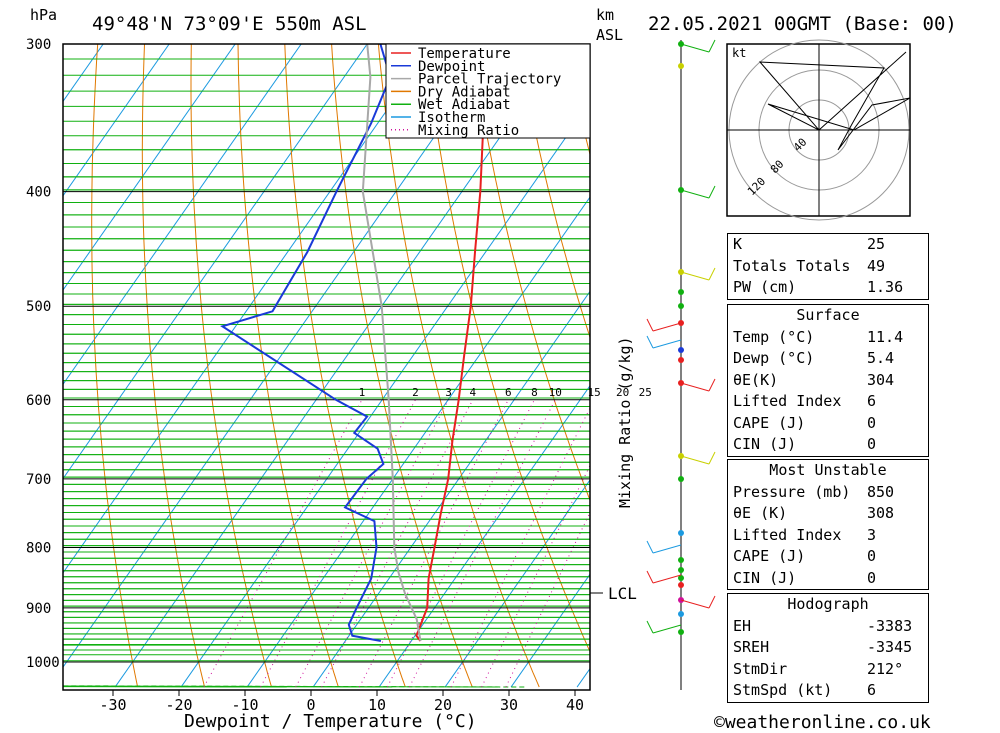 This screenshot has width=1000, height=733. Describe the element at coordinates (509, 705) in the screenshot. I see `x-tick-label: 30` at that location.